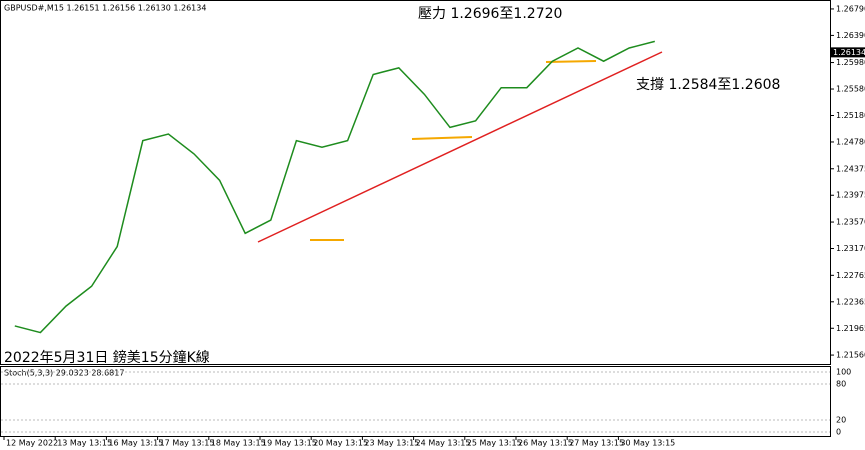 This screenshot has height=450, width=865. What do you see at coordinates (84, 443) in the screenshot?
I see `x-tick-label: 13 May 13:15` at bounding box center [84, 443].